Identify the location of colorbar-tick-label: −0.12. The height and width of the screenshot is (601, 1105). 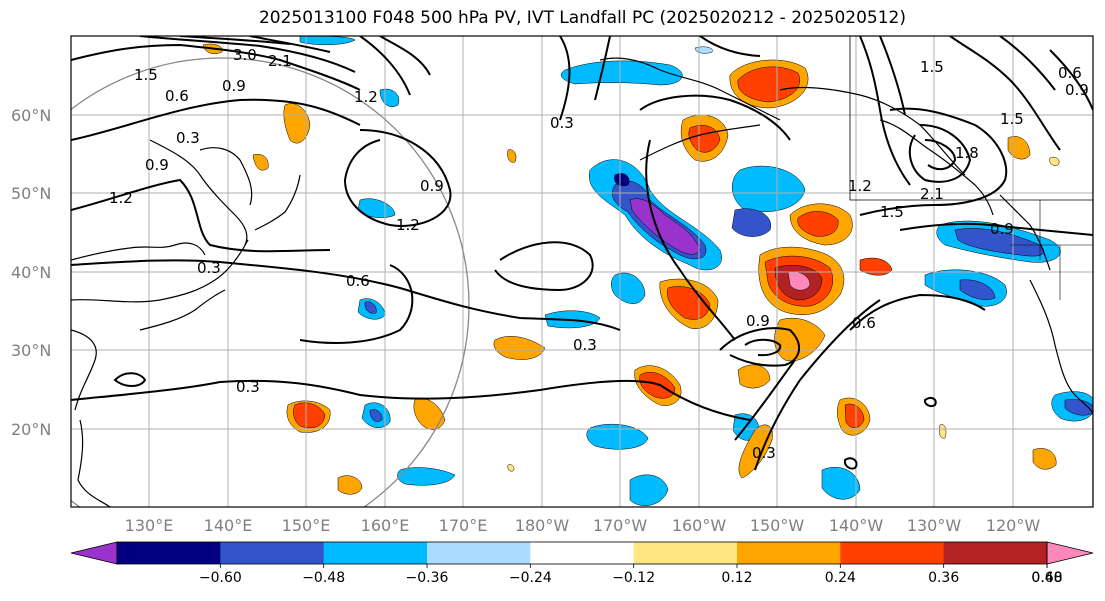
(633, 578).